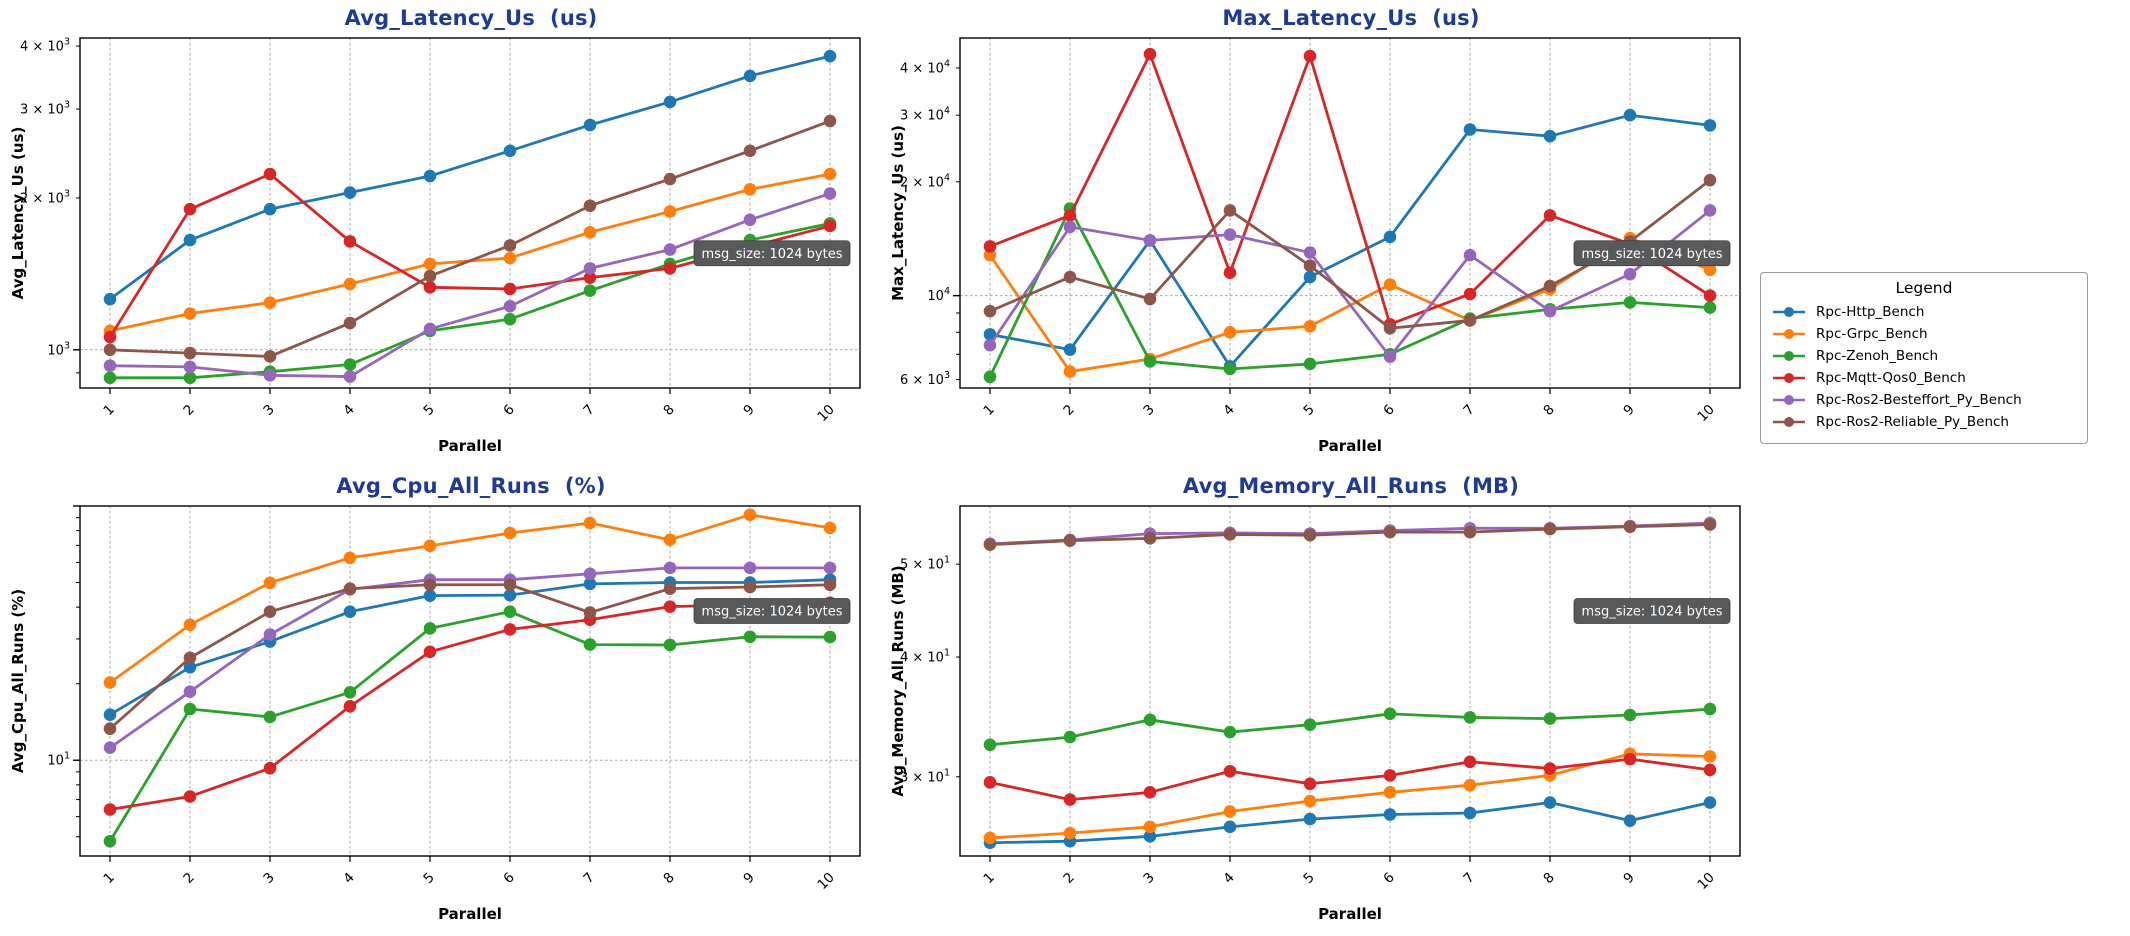  What do you see at coordinates (1924, 288) in the screenshot?
I see `legend-title: Legend` at bounding box center [1924, 288].